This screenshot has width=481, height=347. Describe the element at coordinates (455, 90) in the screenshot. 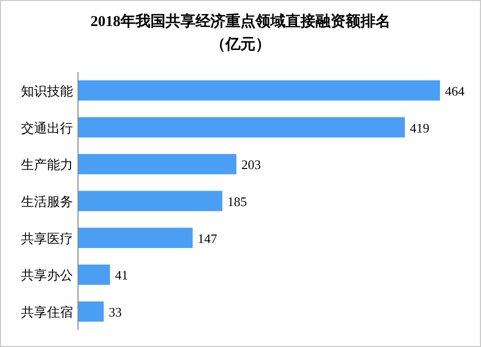

I see `data-label: 464` at that location.